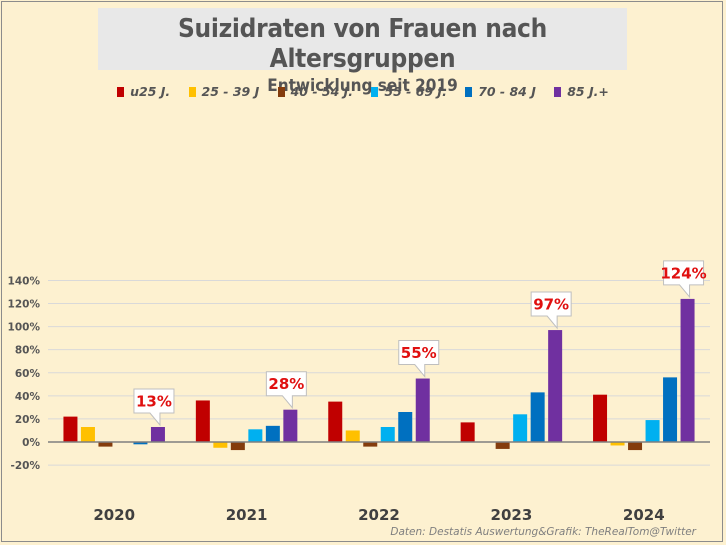 The width and height of the screenshot is (726, 545). I want to click on legend-item-55-69: 55 - 69 J., so click(409, 91).